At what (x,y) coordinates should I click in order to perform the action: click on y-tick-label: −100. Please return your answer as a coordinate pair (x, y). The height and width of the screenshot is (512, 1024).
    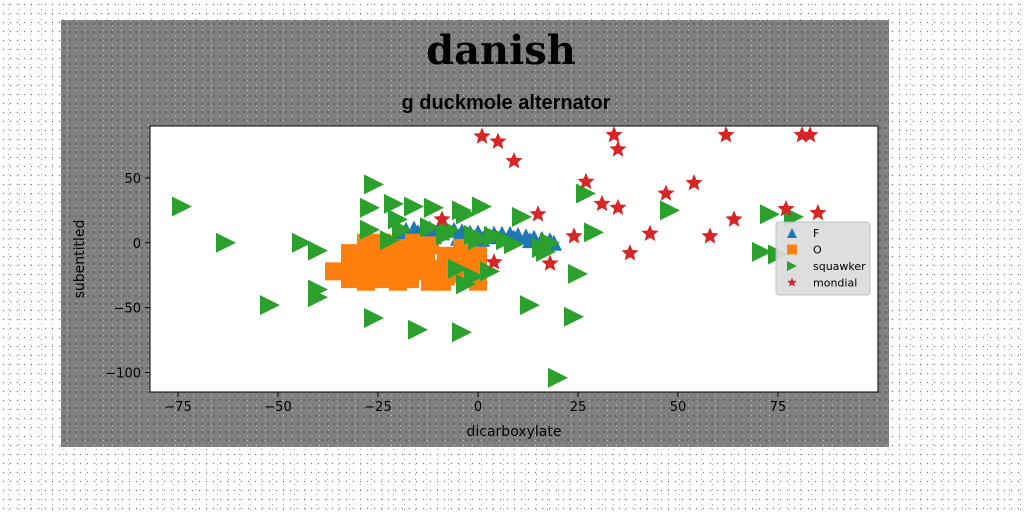
    Looking at the image, I should click on (123, 374).